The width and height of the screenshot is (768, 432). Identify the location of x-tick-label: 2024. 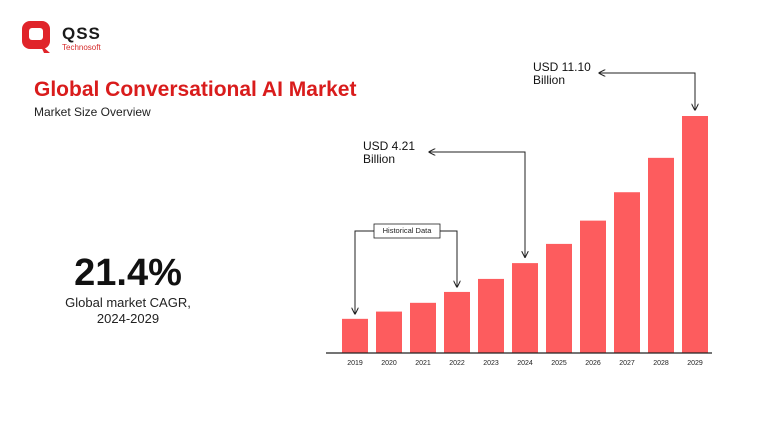
(525, 363).